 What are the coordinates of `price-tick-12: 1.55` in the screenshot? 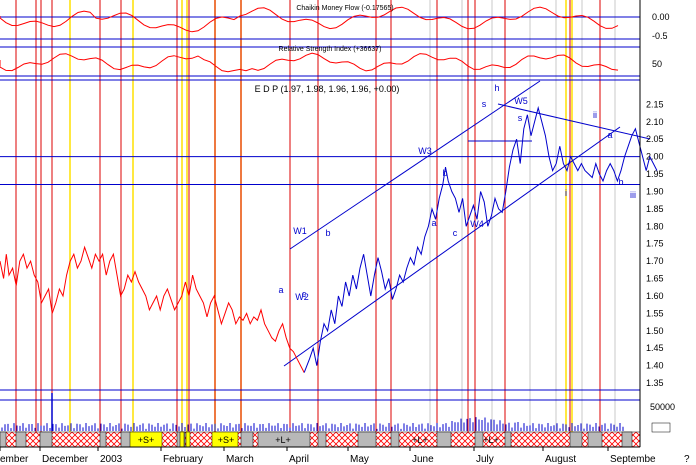 It's located at (655, 313).